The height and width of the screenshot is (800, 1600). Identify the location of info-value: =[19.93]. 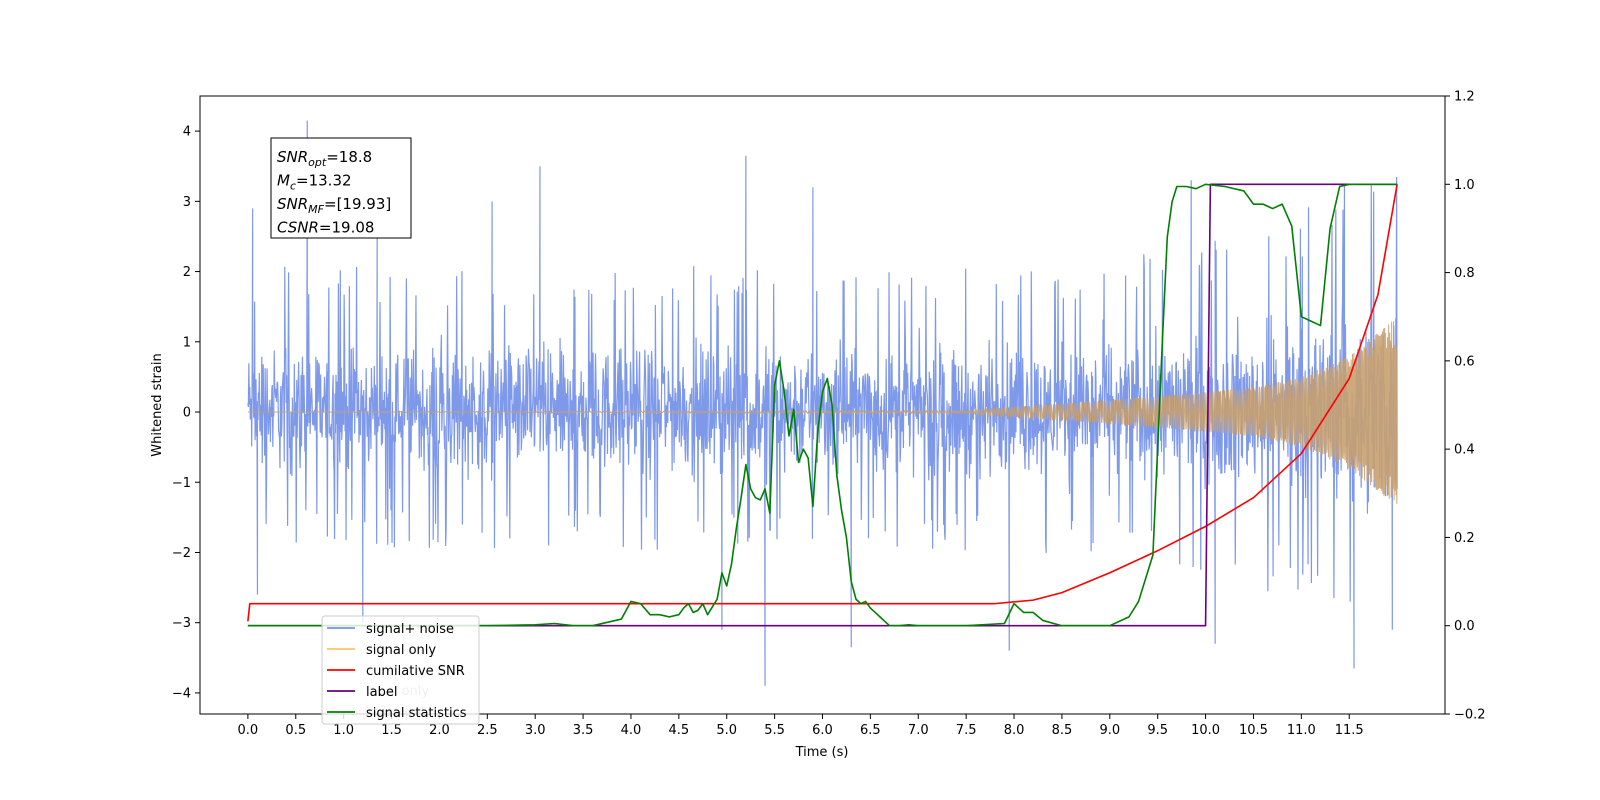
(357, 204).